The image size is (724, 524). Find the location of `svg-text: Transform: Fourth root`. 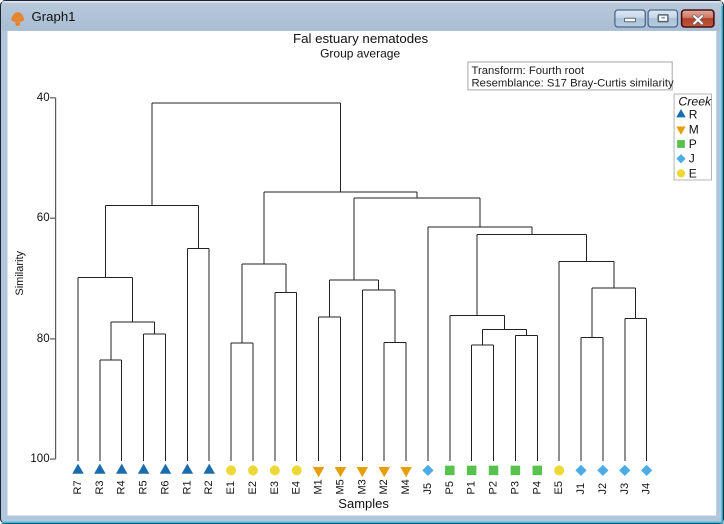

svg-text: Transform: Fourth root is located at coordinates (528, 71).